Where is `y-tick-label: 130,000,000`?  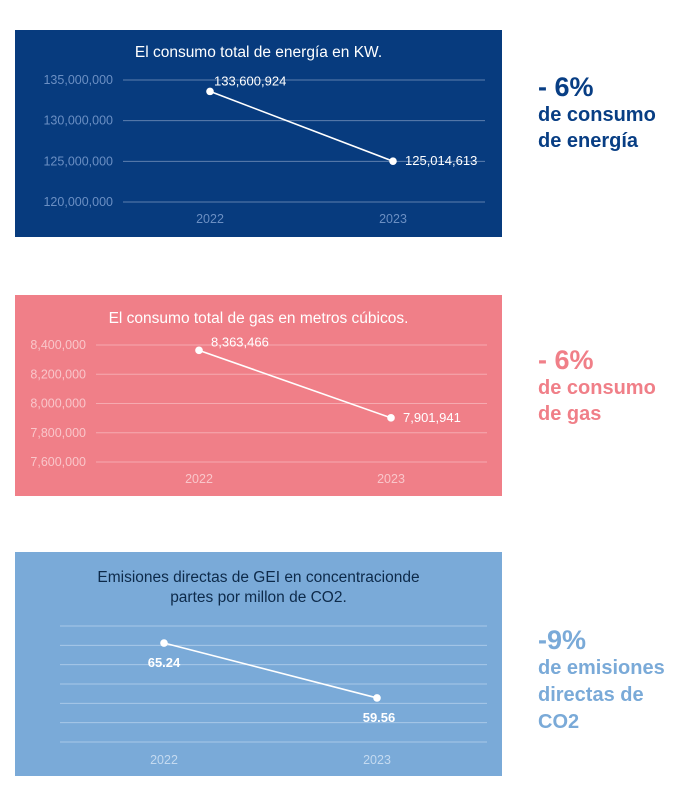 y-tick-label: 130,000,000 is located at coordinates (78, 121).